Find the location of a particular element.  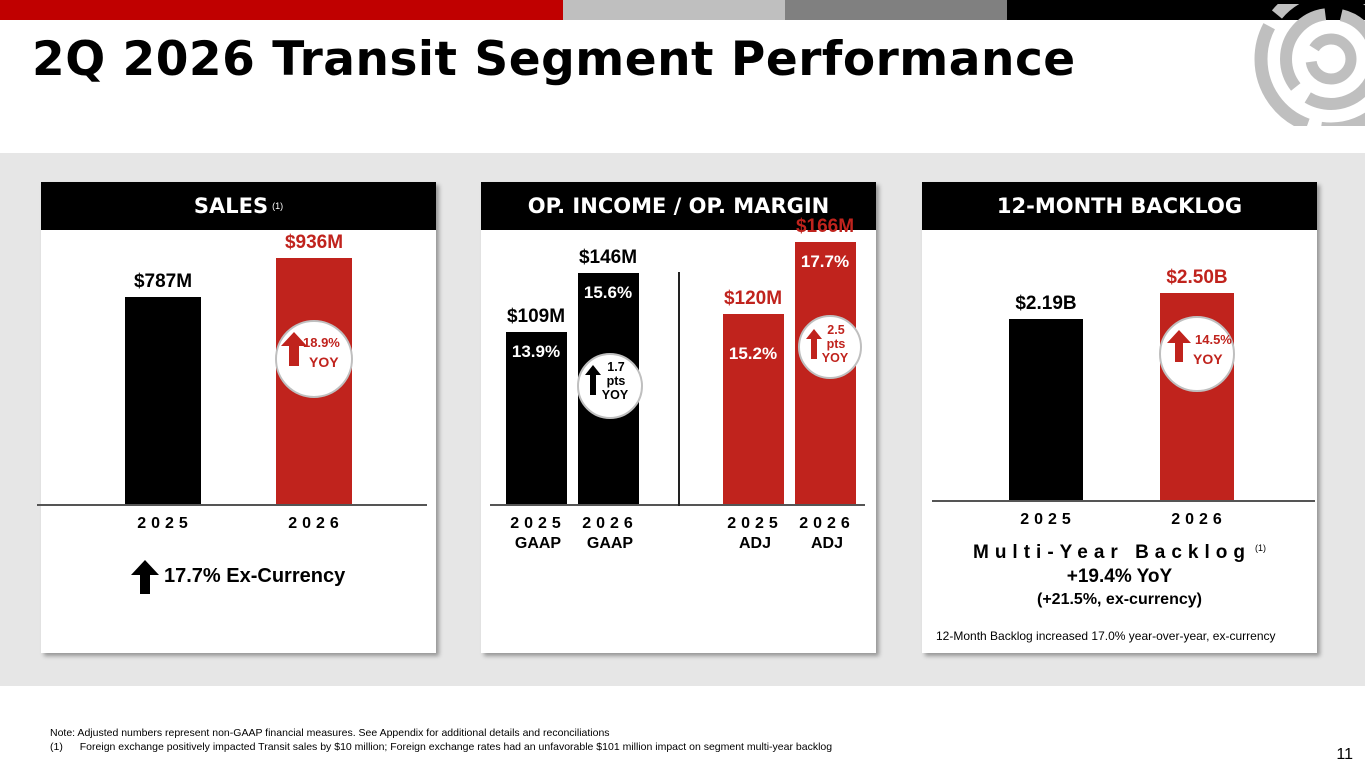

adj-change-bubble: 2.5 pts YOY is located at coordinates (830, 347).